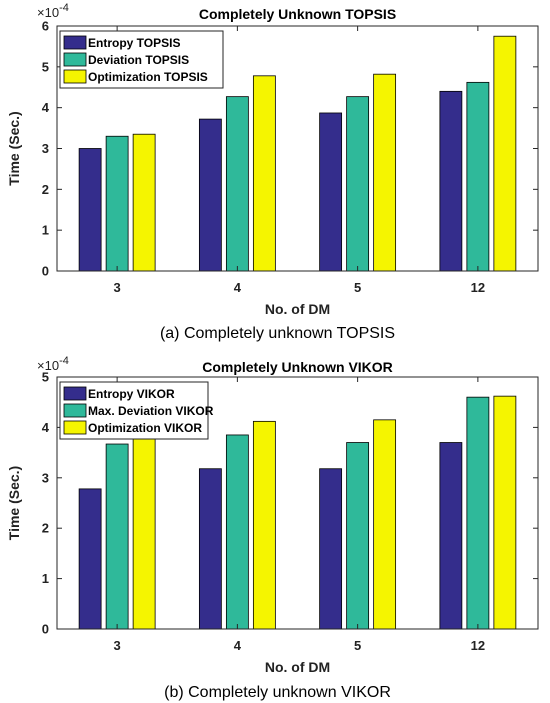  I want to click on legend-label-1: Entropy VIKOR, so click(131, 394).